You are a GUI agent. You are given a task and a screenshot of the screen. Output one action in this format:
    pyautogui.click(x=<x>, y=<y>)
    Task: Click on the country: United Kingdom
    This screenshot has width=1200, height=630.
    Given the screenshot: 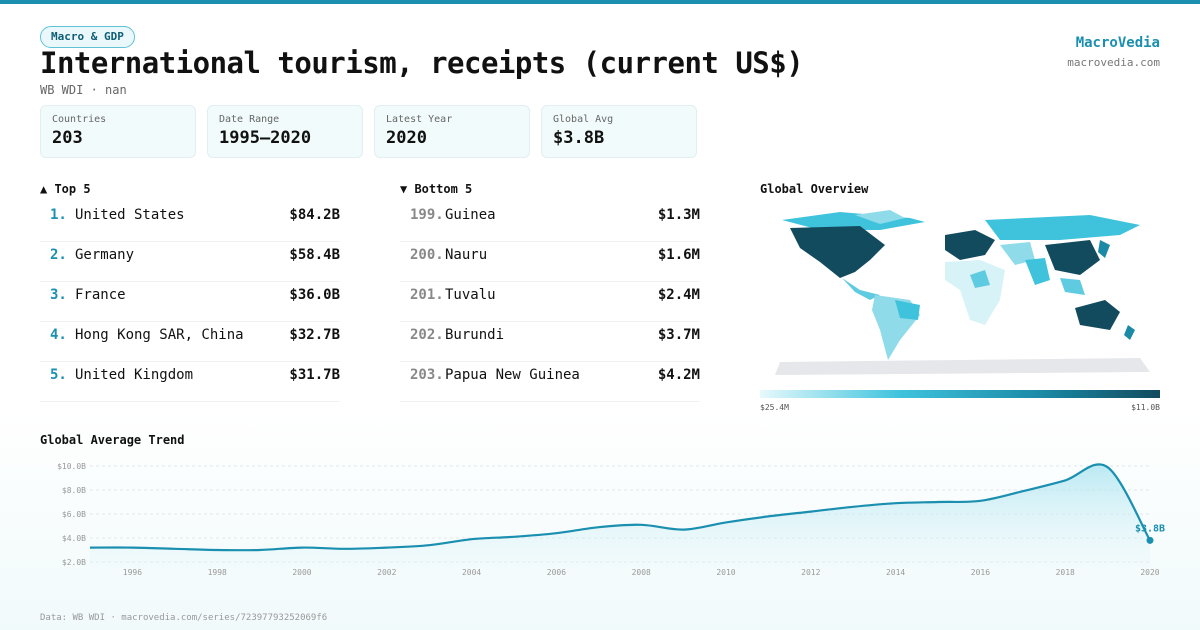 What is the action you would take?
    pyautogui.click(x=134, y=375)
    